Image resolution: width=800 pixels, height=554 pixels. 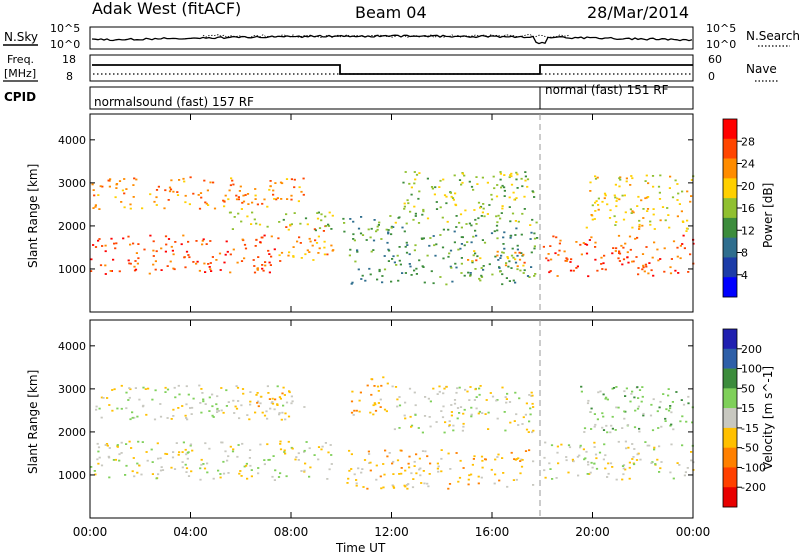 I want to click on nsky-trace, so click(x=392, y=39).